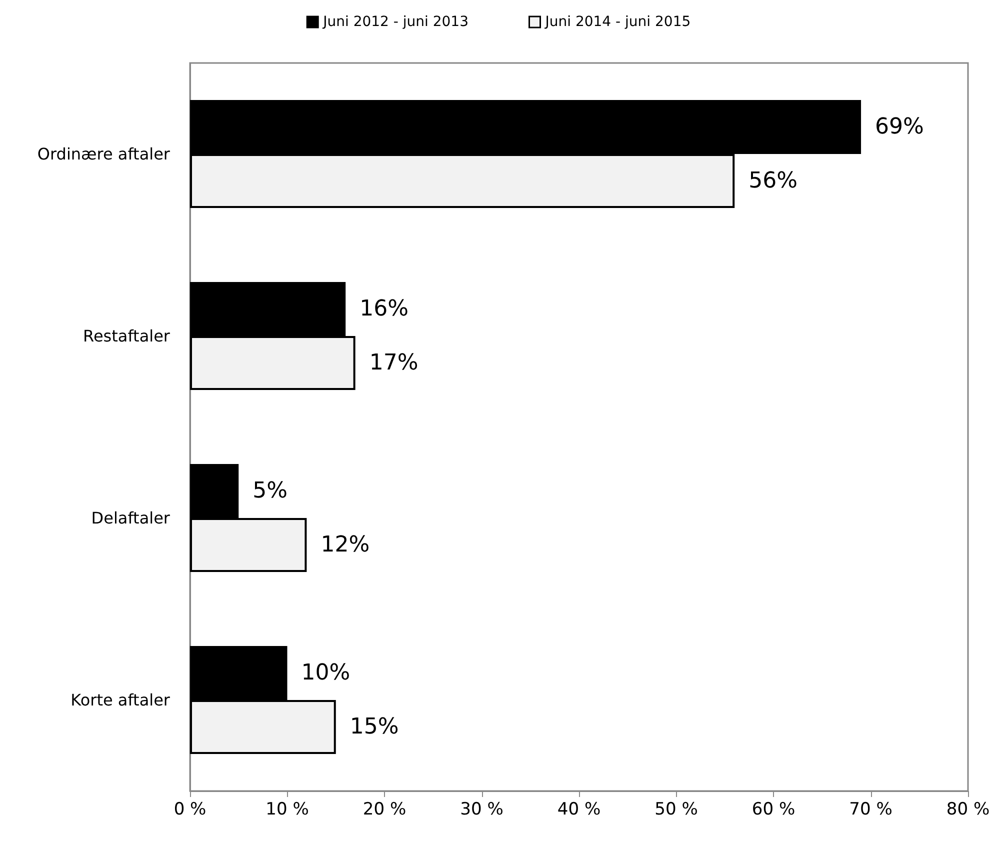  I want to click on data-label: 15%, so click(374, 727).